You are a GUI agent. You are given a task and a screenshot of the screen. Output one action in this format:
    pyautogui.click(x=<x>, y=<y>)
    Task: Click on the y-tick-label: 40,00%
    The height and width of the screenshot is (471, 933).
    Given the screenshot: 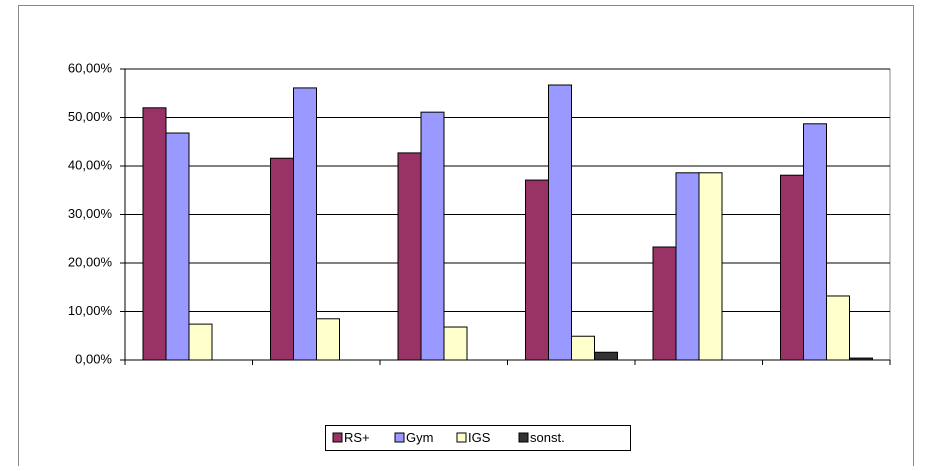 What is the action you would take?
    pyautogui.click(x=90, y=164)
    